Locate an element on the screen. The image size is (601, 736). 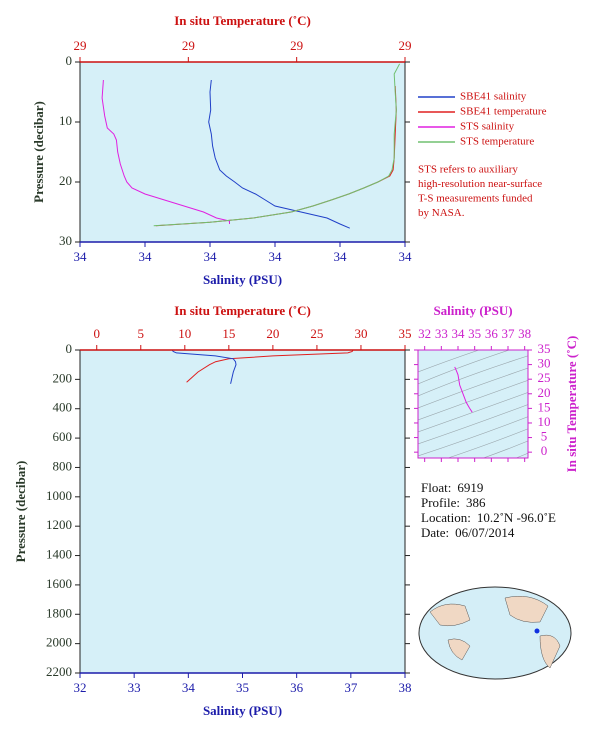
y-tick-label: 5 is located at coordinates (544, 436).